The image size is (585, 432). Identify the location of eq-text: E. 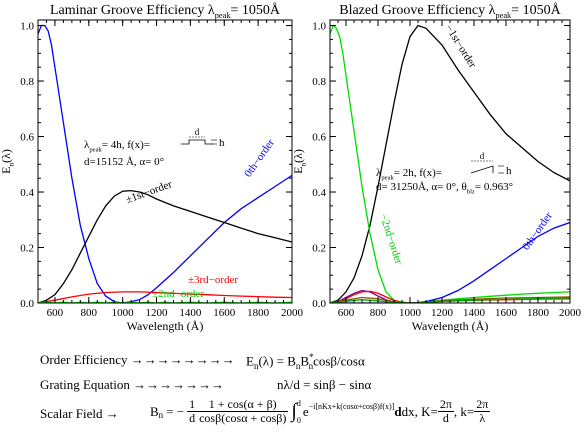
(250, 361).